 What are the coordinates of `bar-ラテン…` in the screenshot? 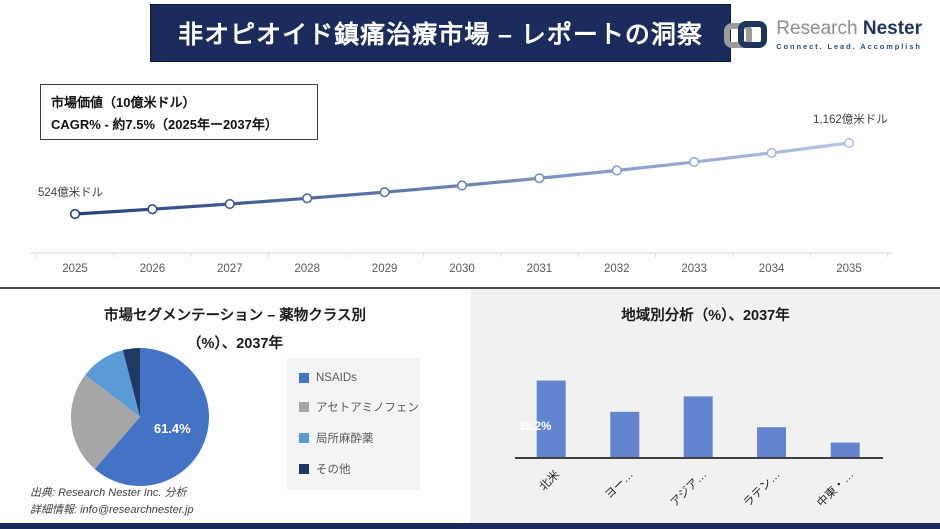 It's located at (771, 442).